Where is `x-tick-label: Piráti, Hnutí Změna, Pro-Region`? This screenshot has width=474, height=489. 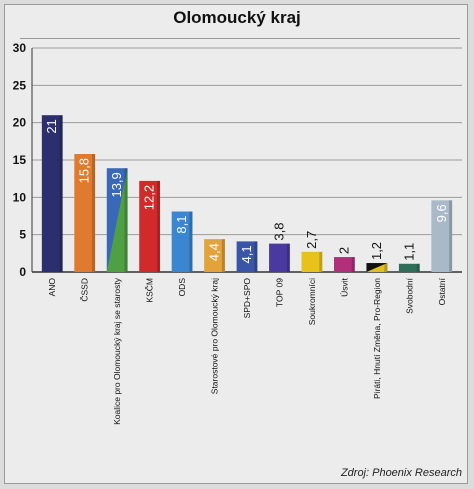
x-tick-label: Piráti, Hnutí Změna, Pro-Region is located at coordinates (377, 338).